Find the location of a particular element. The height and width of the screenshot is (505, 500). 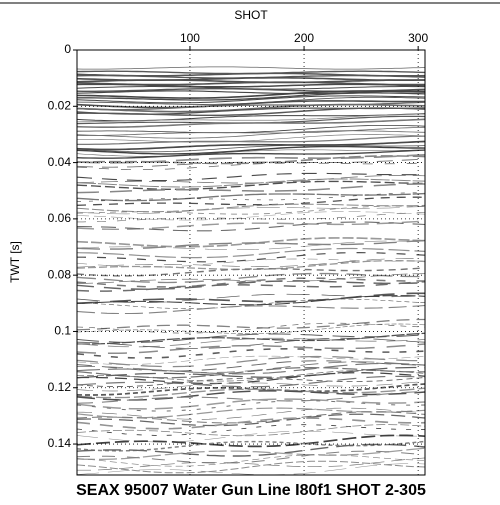

y-tick-label: 0.06 is located at coordinates (60, 218).